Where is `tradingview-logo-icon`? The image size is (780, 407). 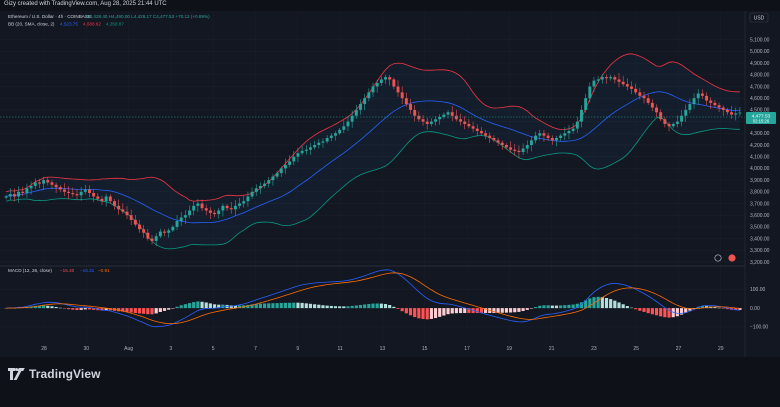
tradingview-logo-icon is located at coordinates (16, 374).